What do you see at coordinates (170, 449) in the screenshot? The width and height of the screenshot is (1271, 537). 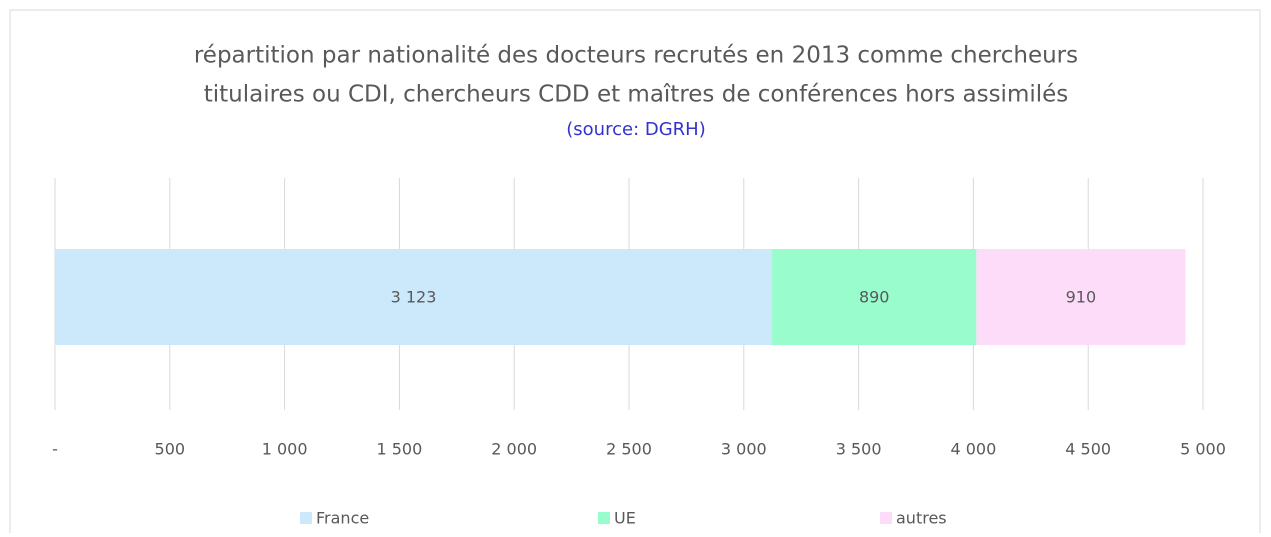 I see `x-tick-label: 500` at bounding box center [170, 449].